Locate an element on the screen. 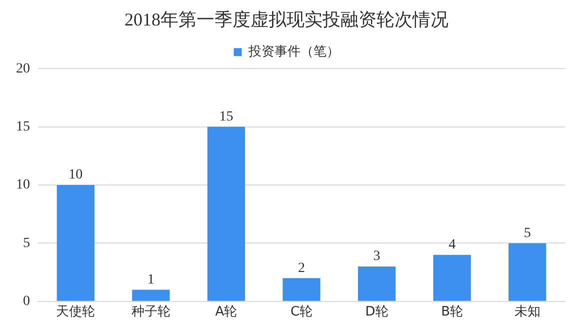 This screenshot has width=577, height=327. data-label: 3 is located at coordinates (376, 256).